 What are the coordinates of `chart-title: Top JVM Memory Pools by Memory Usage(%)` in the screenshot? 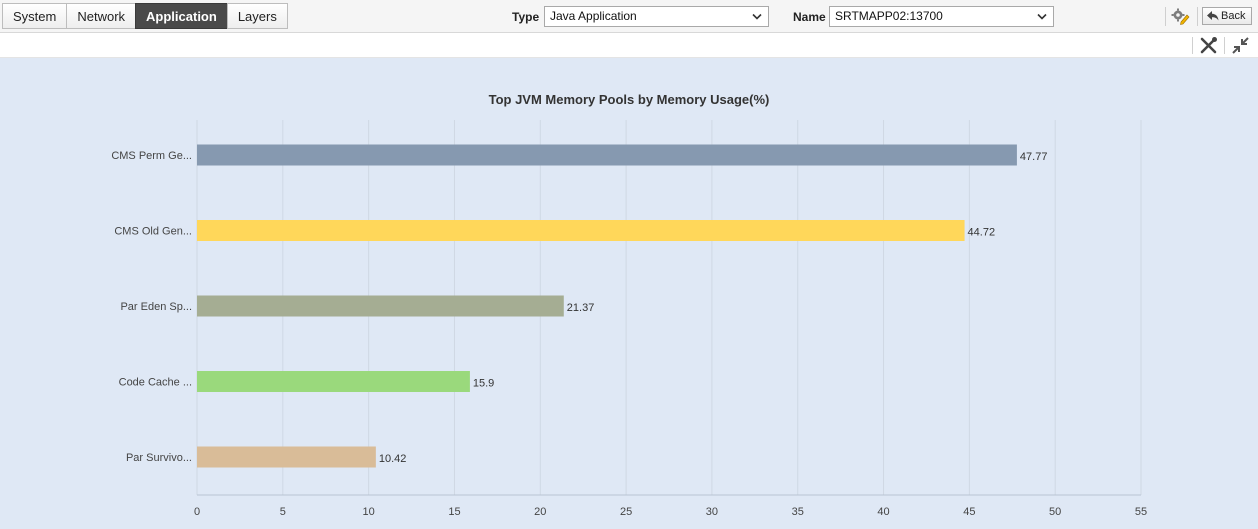 It's located at (629, 99).